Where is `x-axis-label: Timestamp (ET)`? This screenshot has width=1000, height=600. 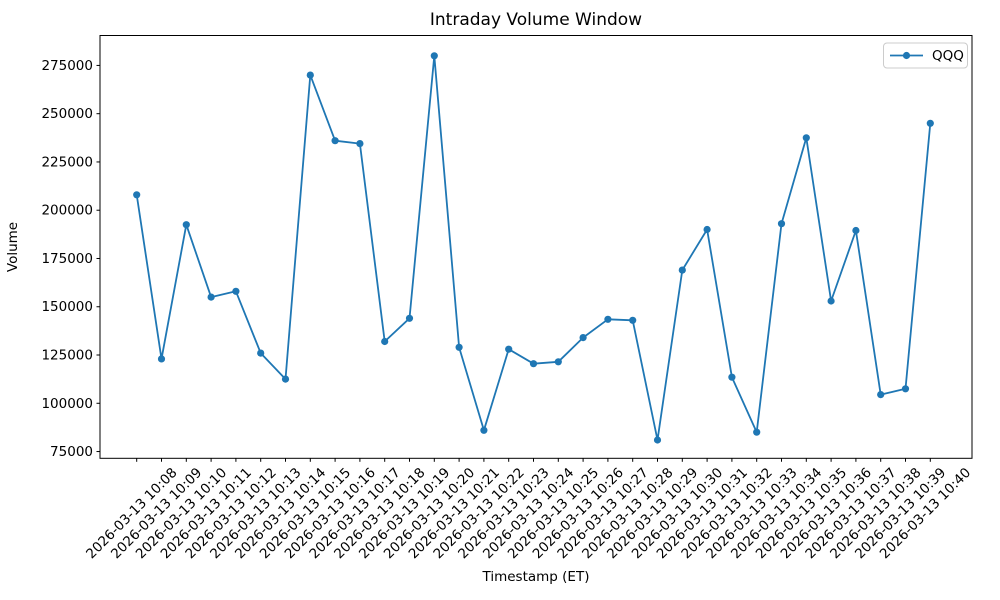 x-axis-label: Timestamp (ET) is located at coordinates (536, 577).